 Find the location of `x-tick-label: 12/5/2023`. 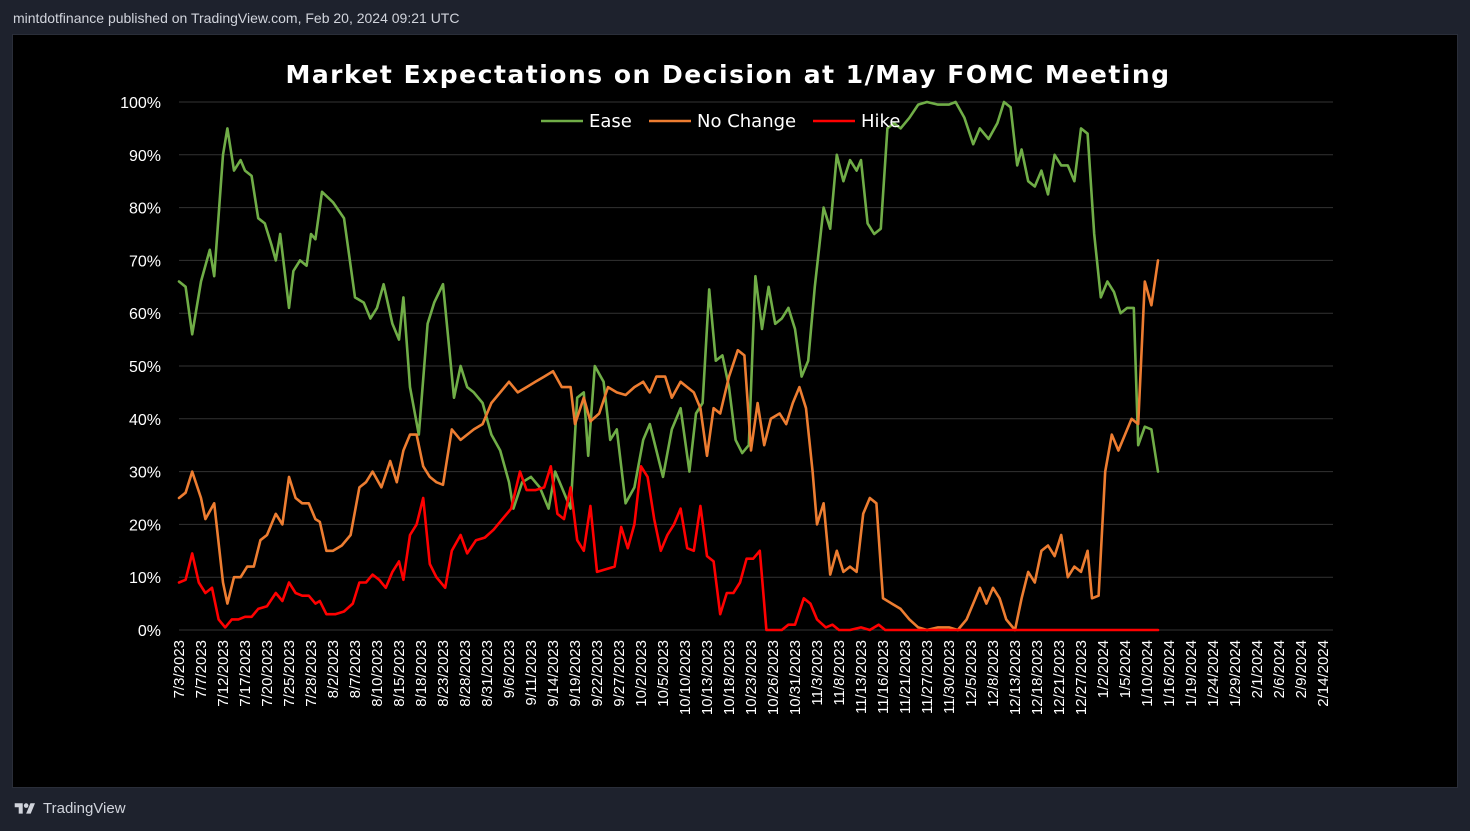

x-tick-label: 12/5/2023 is located at coordinates (971, 673).